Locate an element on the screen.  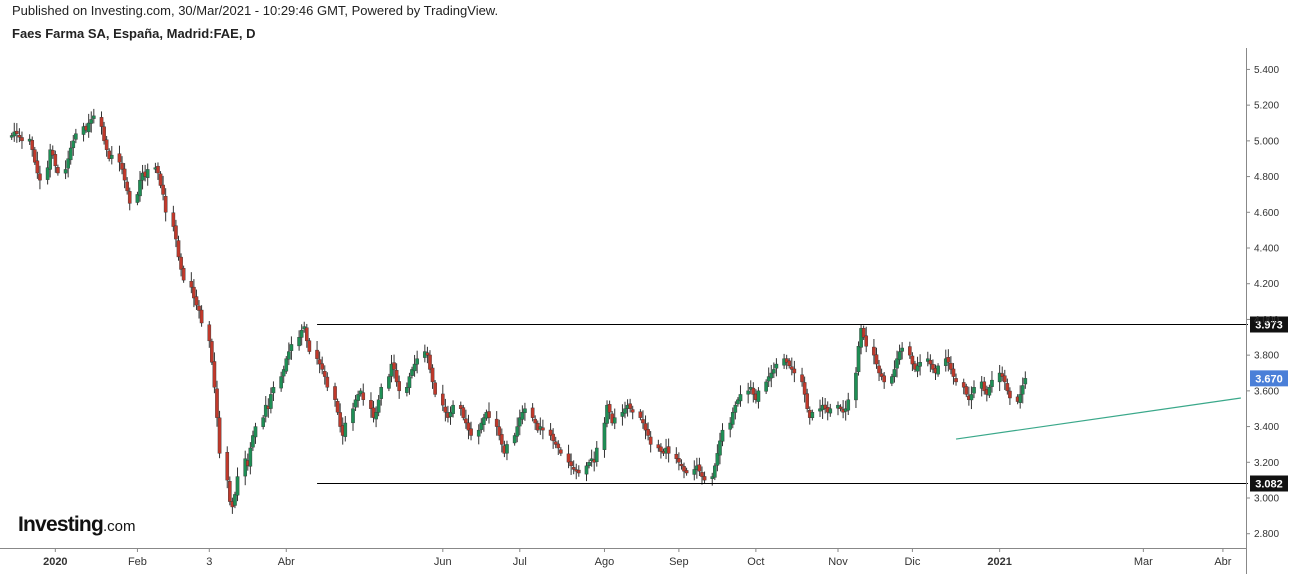
x-tick-label: 2020 is located at coordinates (55, 562).